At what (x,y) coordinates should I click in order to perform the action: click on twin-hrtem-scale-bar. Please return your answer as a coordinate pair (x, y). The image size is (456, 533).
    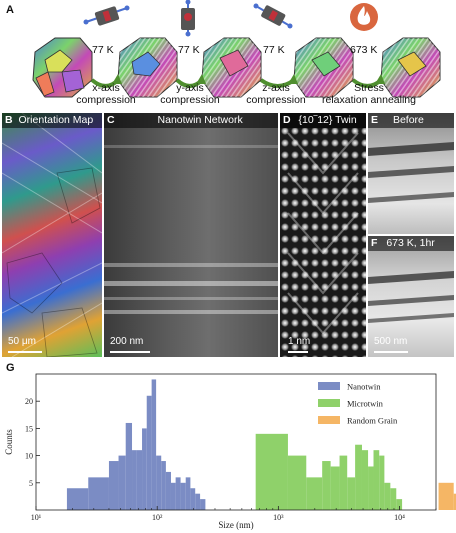
    Looking at the image, I should click on (298, 352).